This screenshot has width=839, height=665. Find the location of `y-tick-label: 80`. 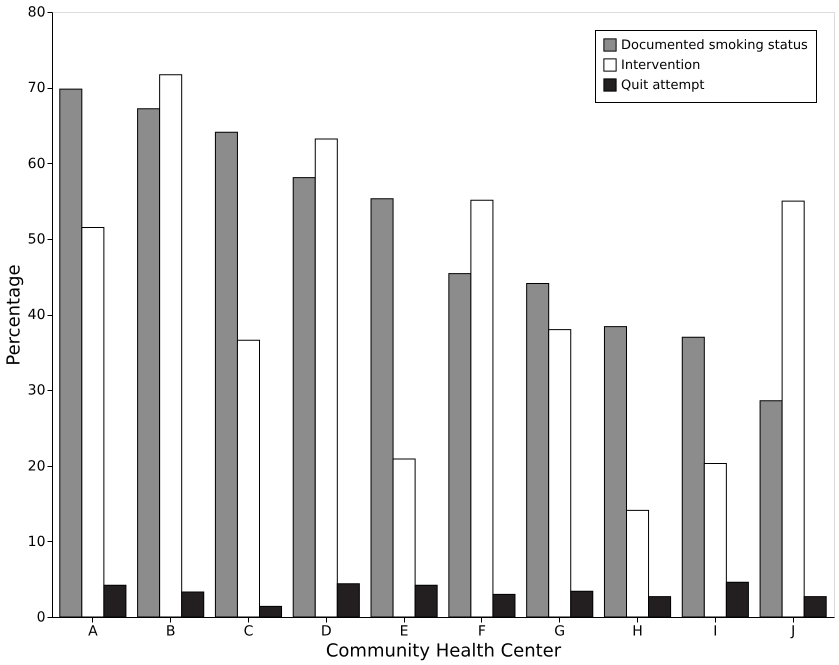

y-tick-label: 80 is located at coordinates (37, 12).